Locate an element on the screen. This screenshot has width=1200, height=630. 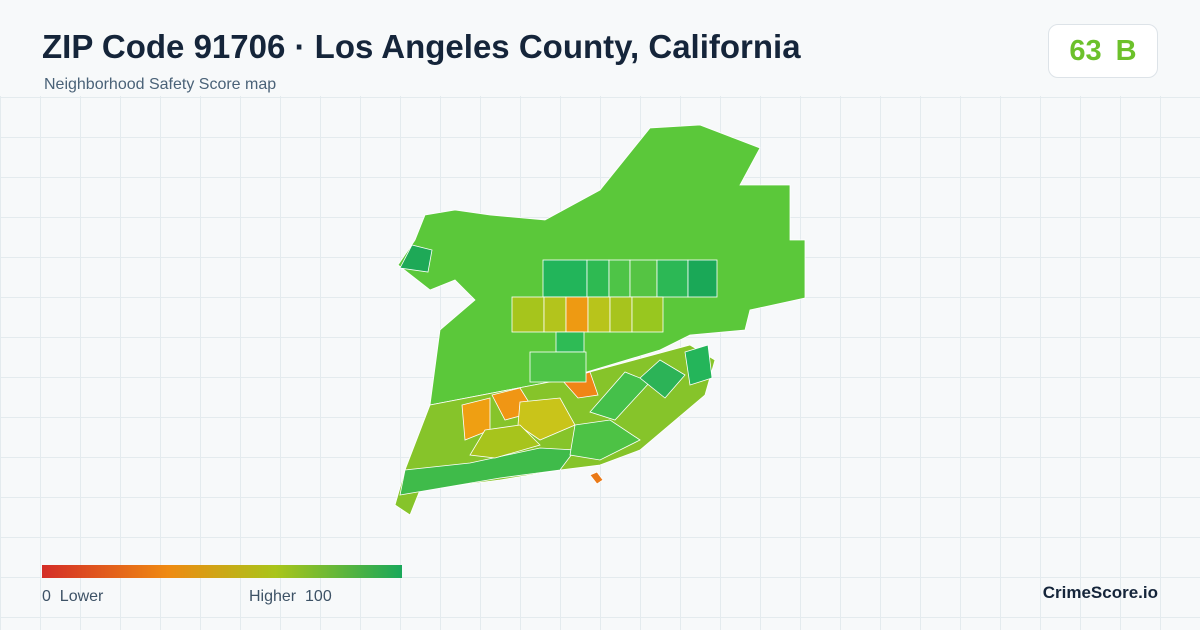
legend-min: 0 Lower is located at coordinates (72, 597).